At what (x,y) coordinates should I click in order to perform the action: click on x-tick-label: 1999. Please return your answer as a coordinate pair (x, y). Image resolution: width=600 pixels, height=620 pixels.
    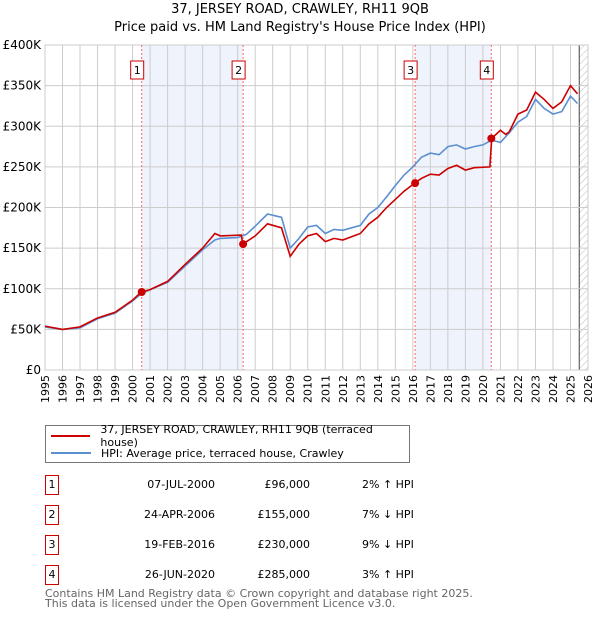
    Looking at the image, I should click on (115, 389).